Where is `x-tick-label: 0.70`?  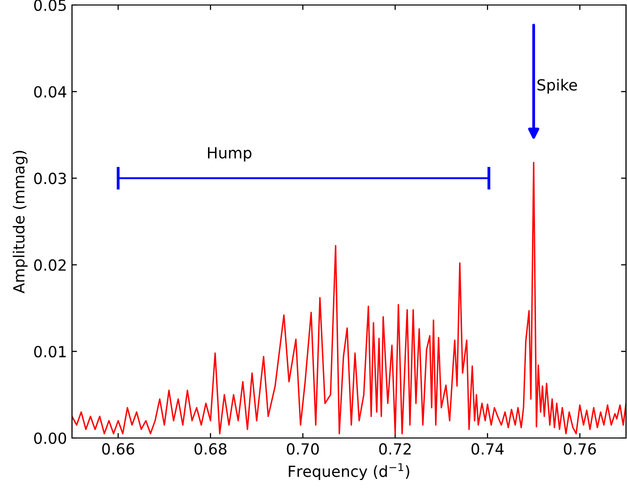 x-tick-label: 0.70 is located at coordinates (302, 449).